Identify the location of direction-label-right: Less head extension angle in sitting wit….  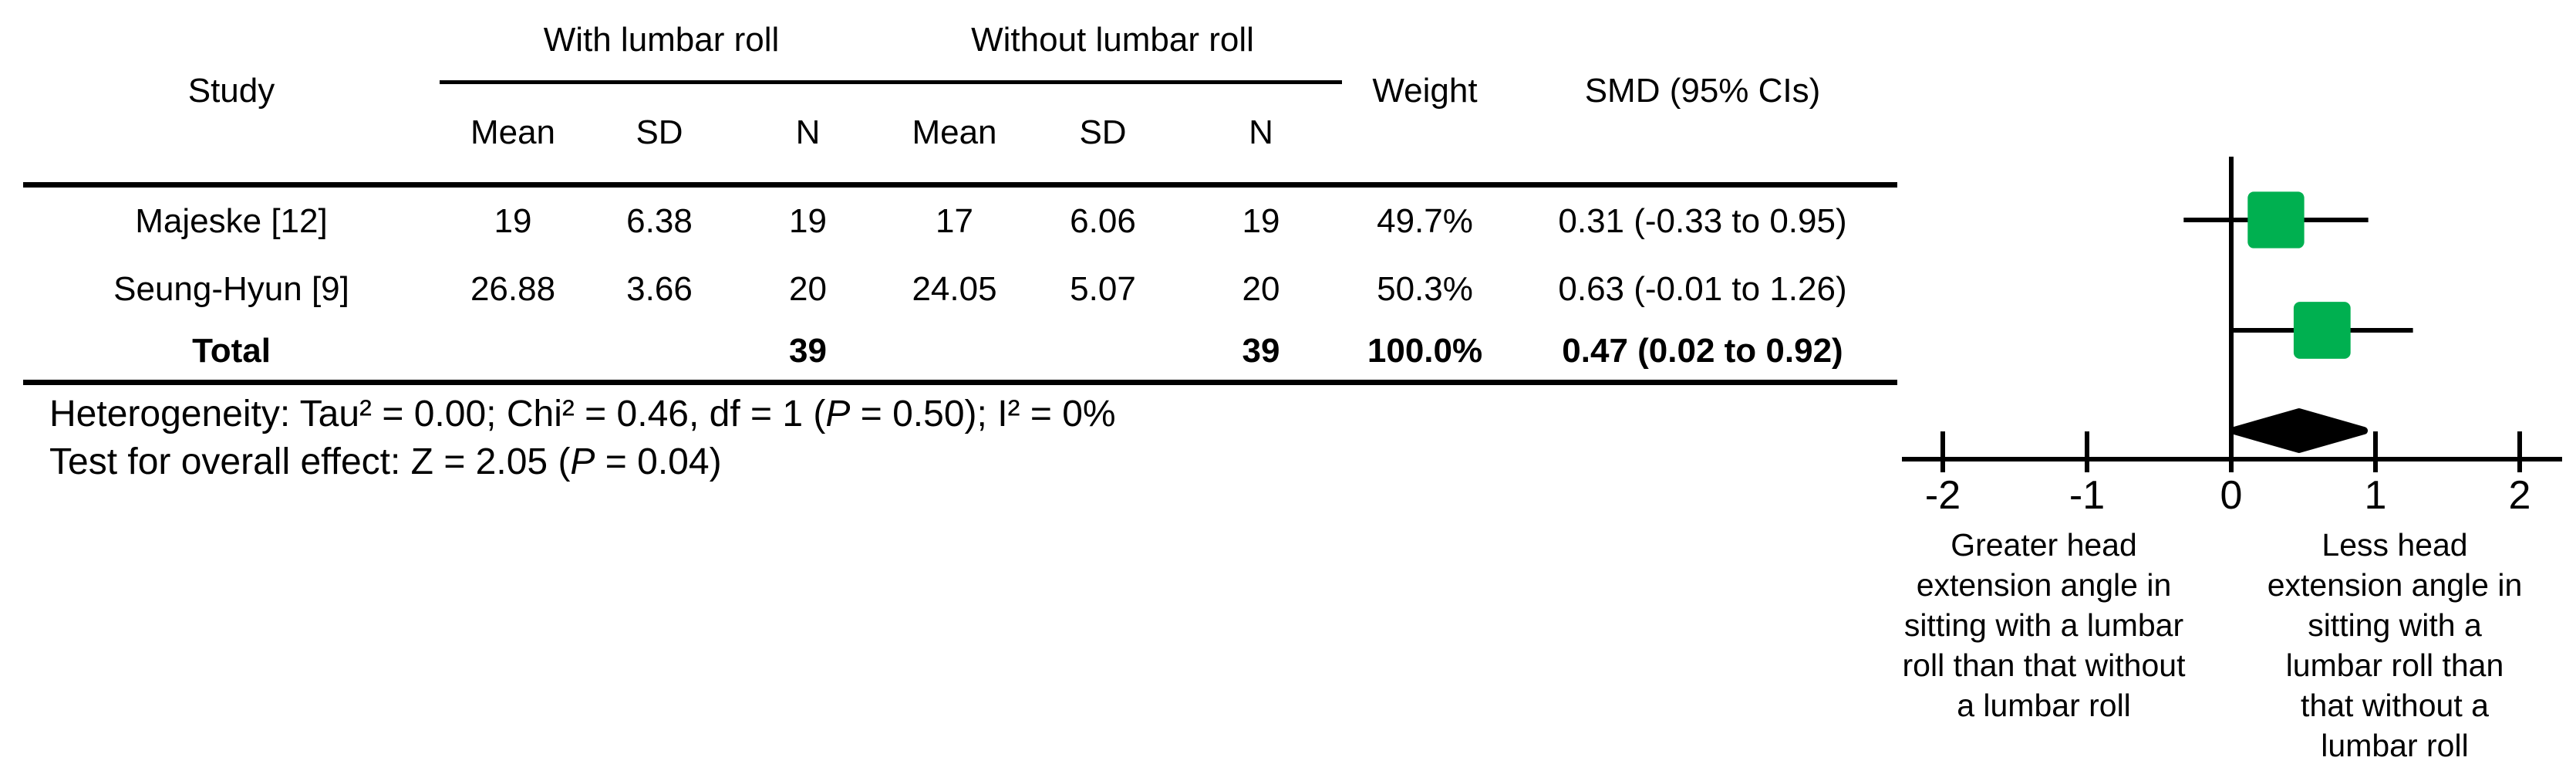
(2395, 645).